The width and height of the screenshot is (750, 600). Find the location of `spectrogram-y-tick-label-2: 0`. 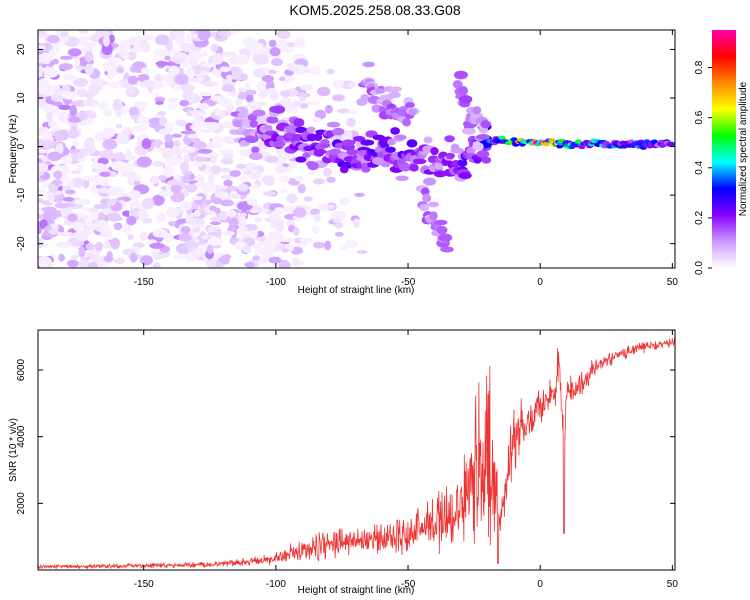

spectrogram-y-tick-label-2: 0 is located at coordinates (21, 146).